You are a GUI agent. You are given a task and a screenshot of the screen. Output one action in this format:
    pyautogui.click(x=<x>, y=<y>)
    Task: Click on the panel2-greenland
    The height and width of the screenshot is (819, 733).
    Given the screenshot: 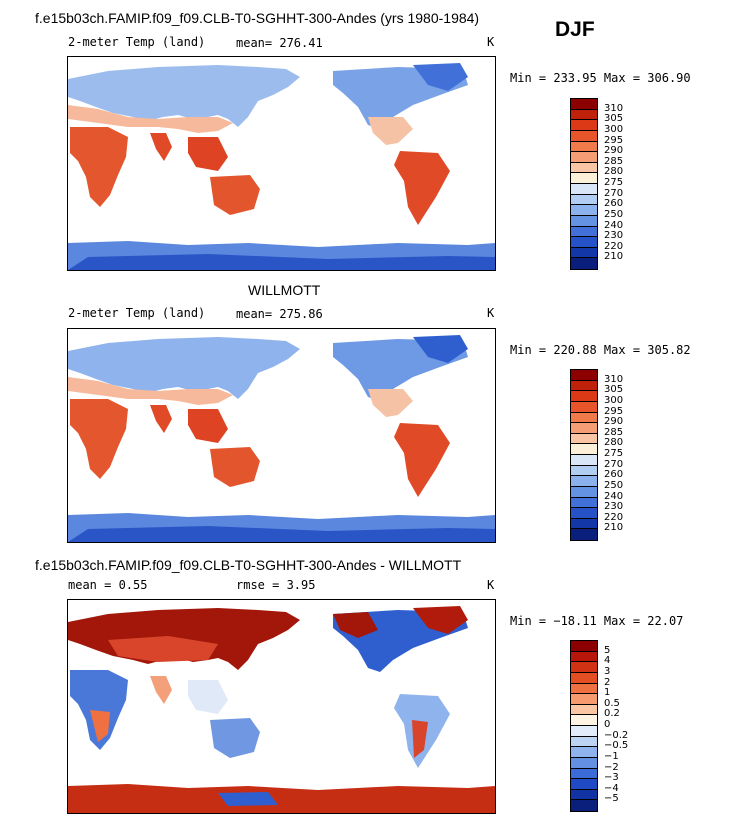 What is the action you would take?
    pyautogui.click(x=440, y=349)
    